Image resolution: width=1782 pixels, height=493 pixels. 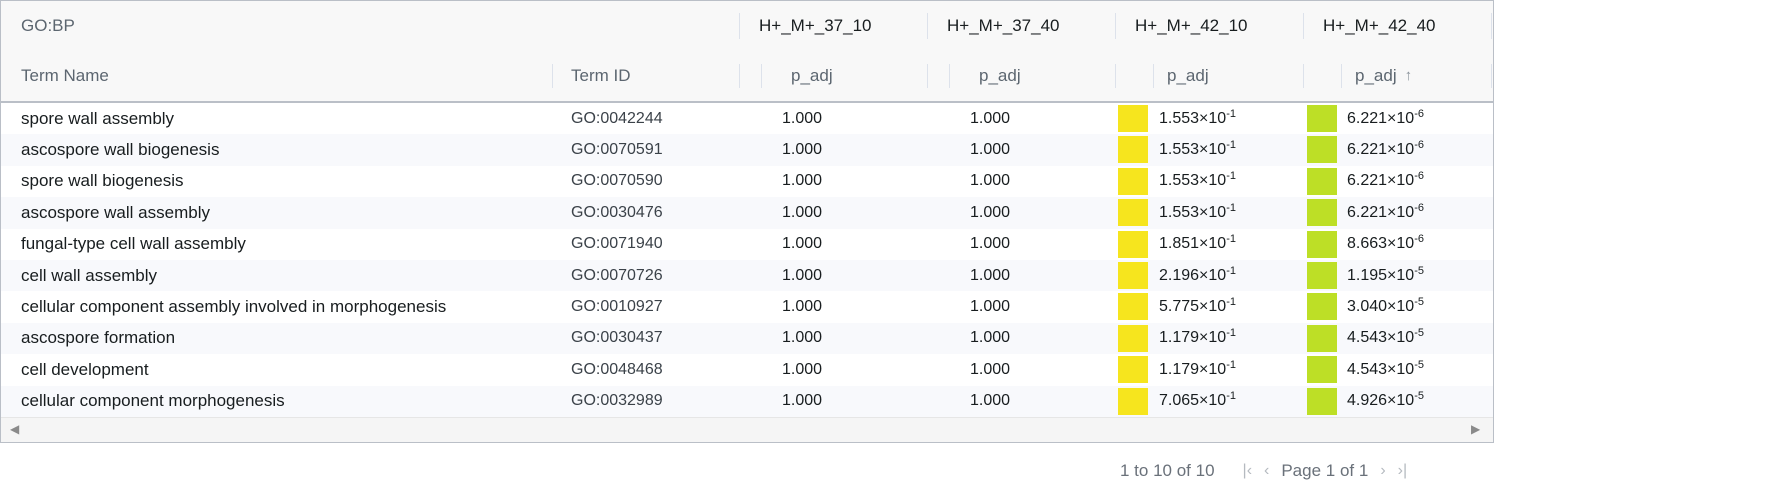 I want to click on term-name-cell: ascospore formation, so click(x=98, y=338).